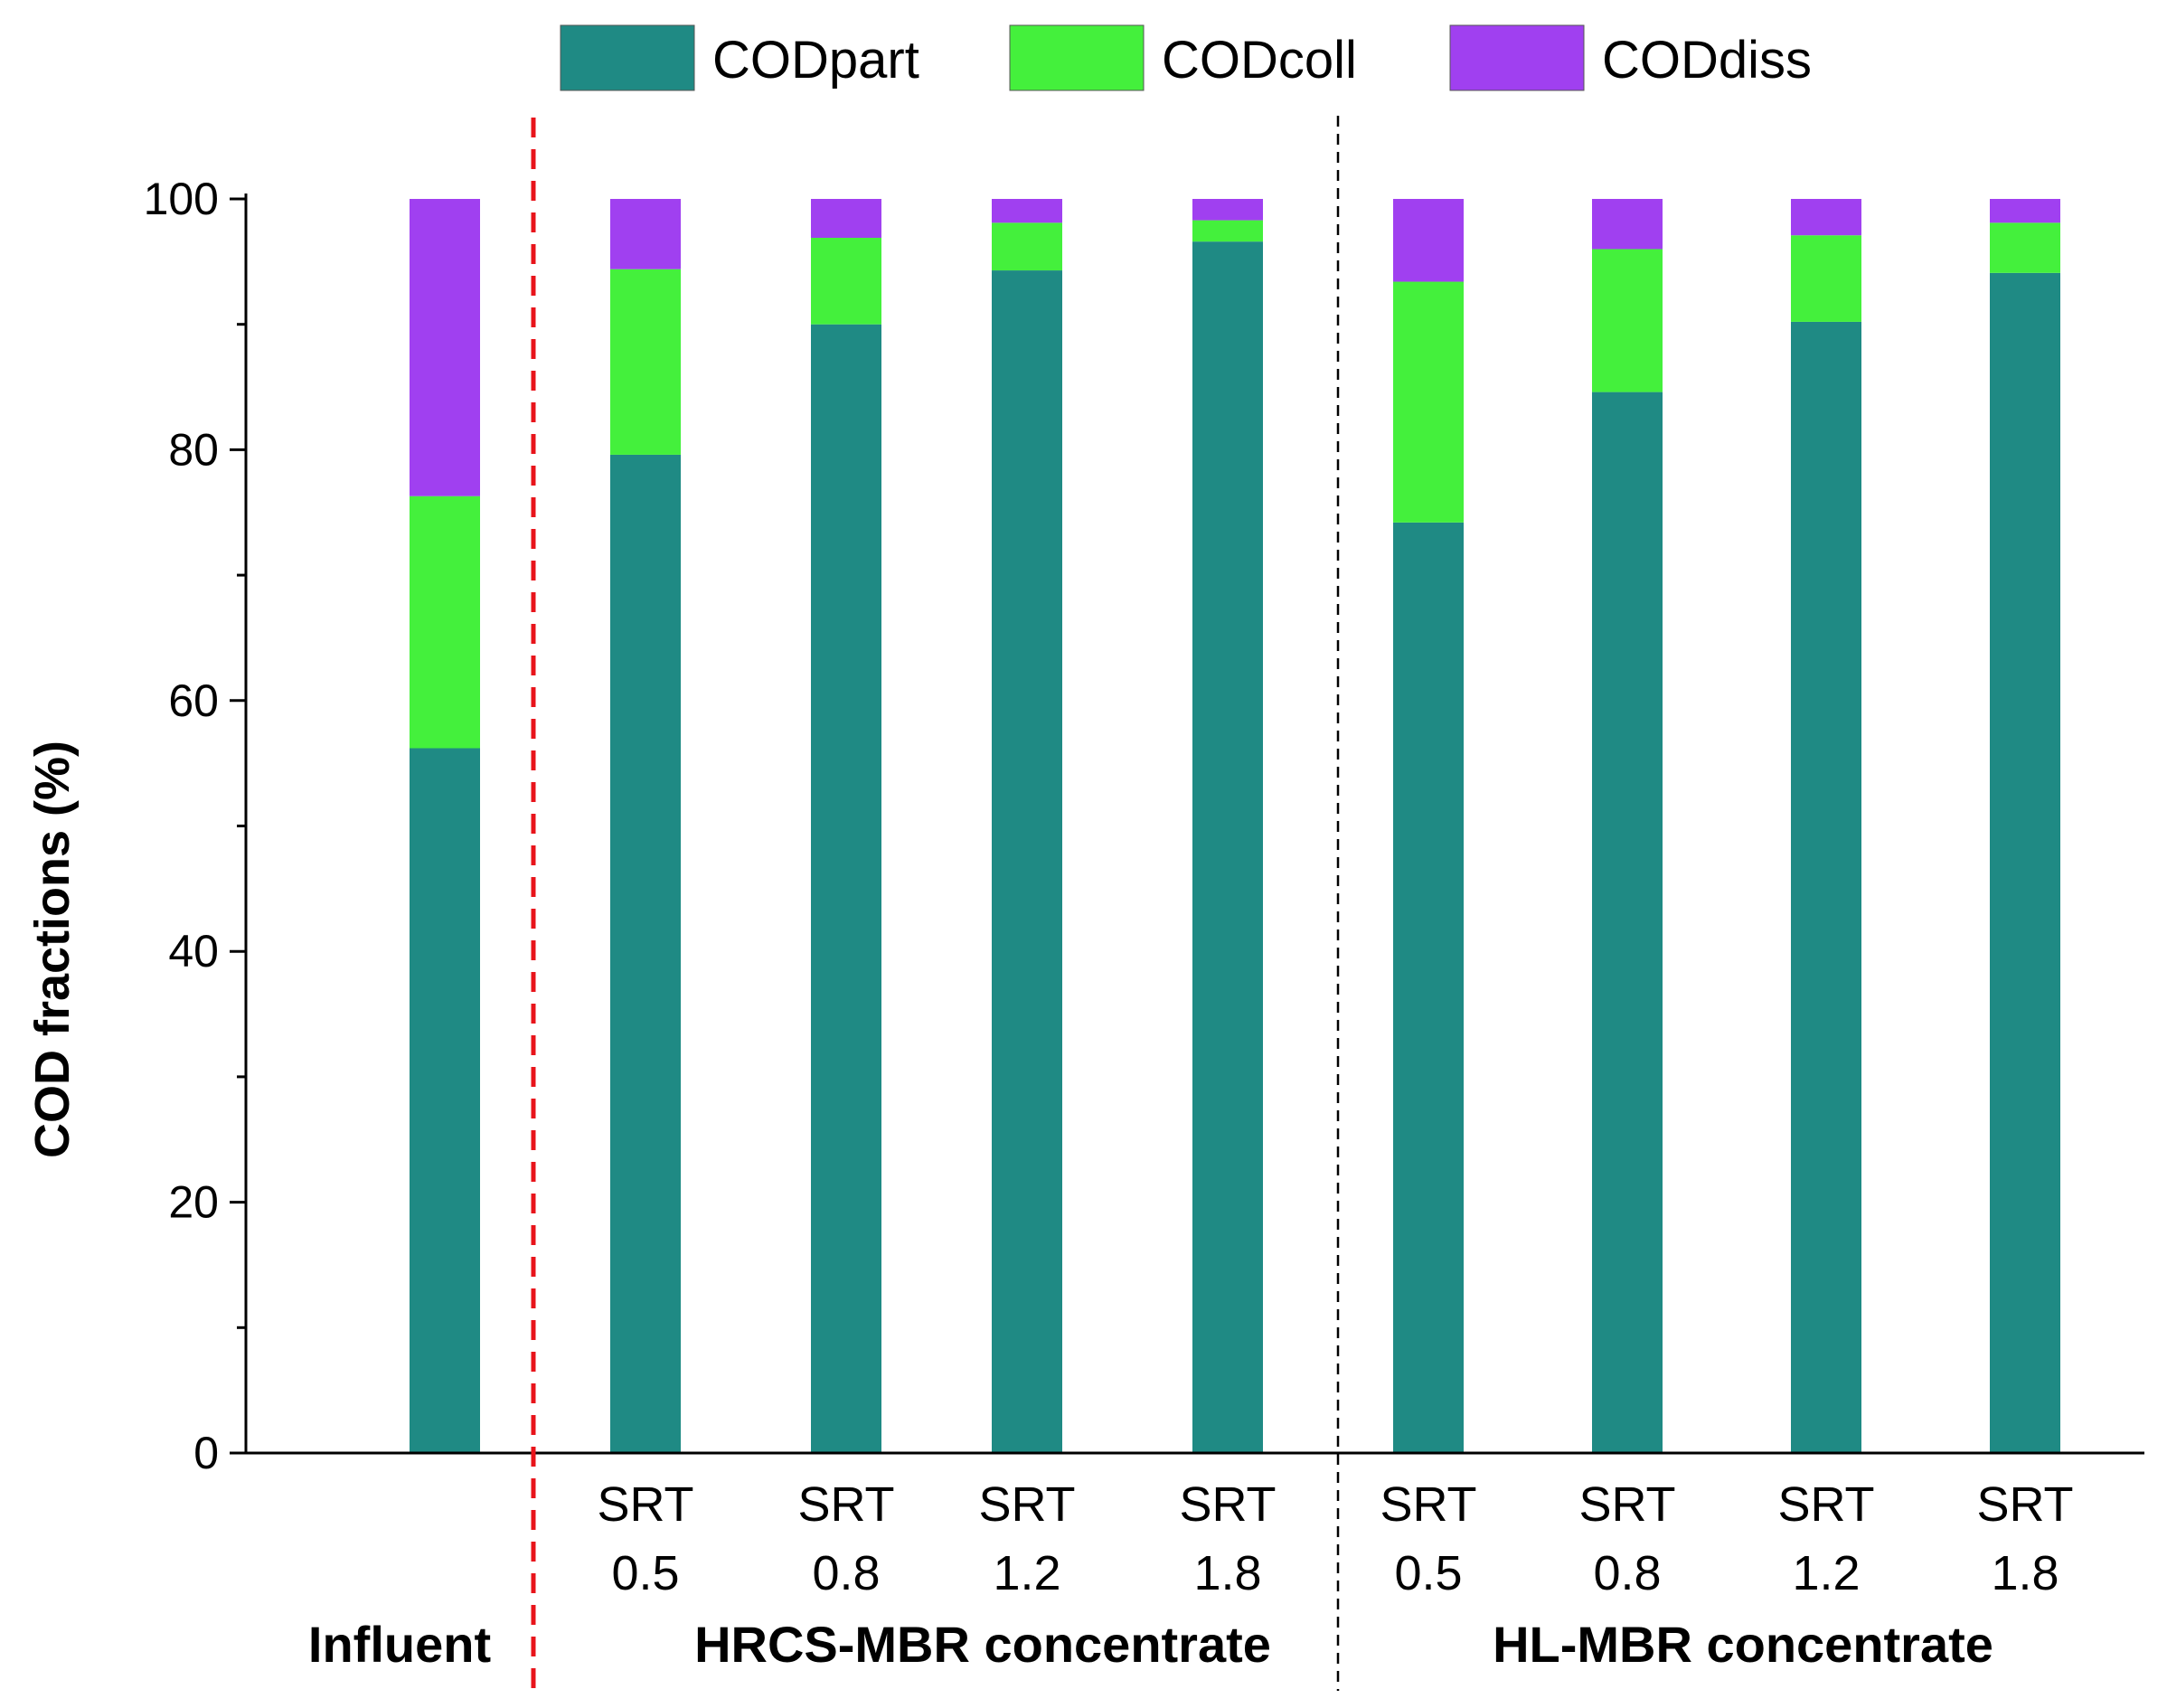  Describe the element at coordinates (627, 57) in the screenshot. I see `legend-swatch-codpart` at that location.